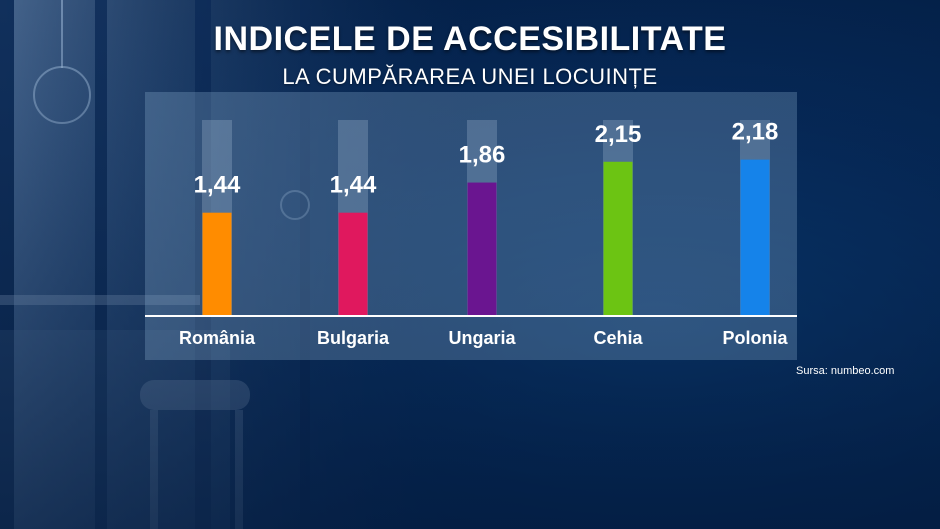  I want to click on bar-value-label: 2,15, so click(618, 134).